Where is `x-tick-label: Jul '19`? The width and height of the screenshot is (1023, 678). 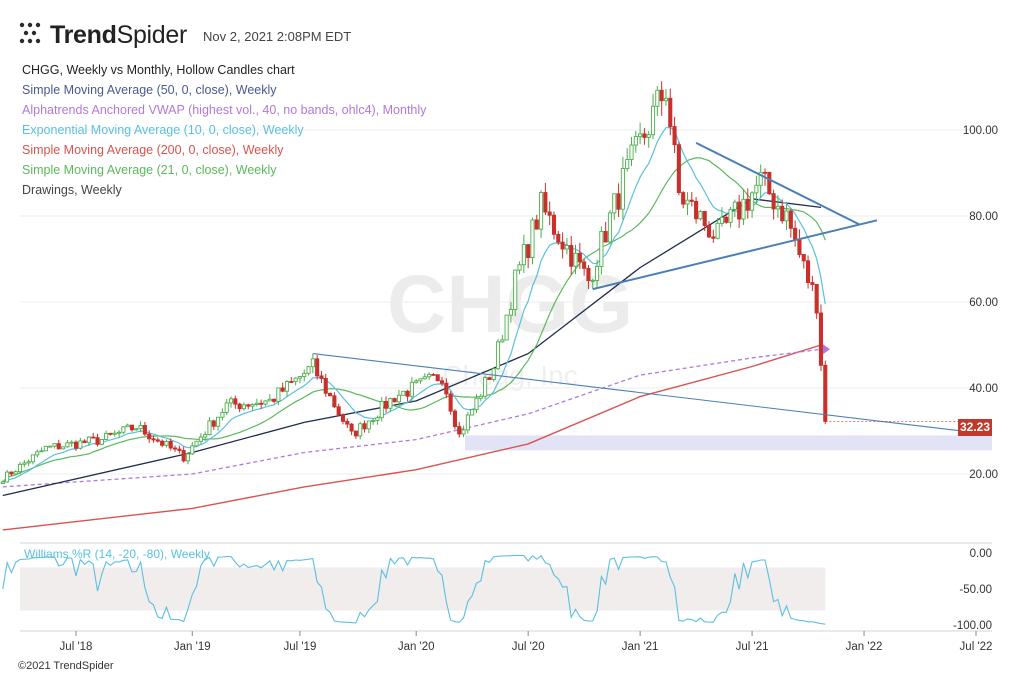
x-tick-label: Jul '19 is located at coordinates (299, 647).